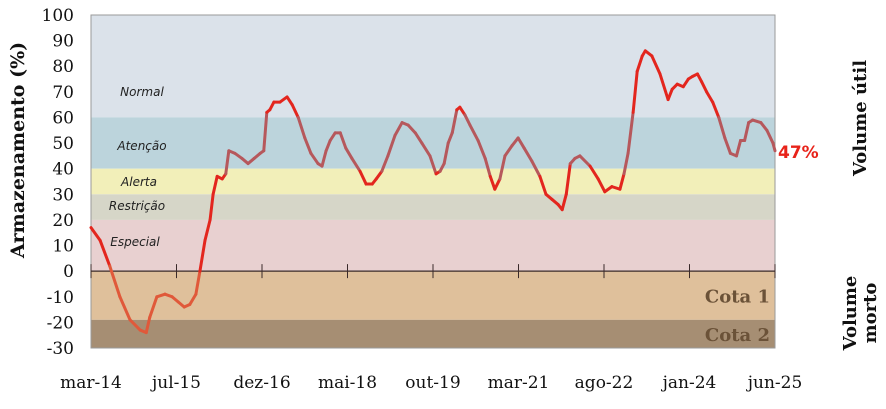 The height and width of the screenshot is (409, 886). Describe the element at coordinates (63, 42) in the screenshot. I see `y-tick-label: 90` at that location.